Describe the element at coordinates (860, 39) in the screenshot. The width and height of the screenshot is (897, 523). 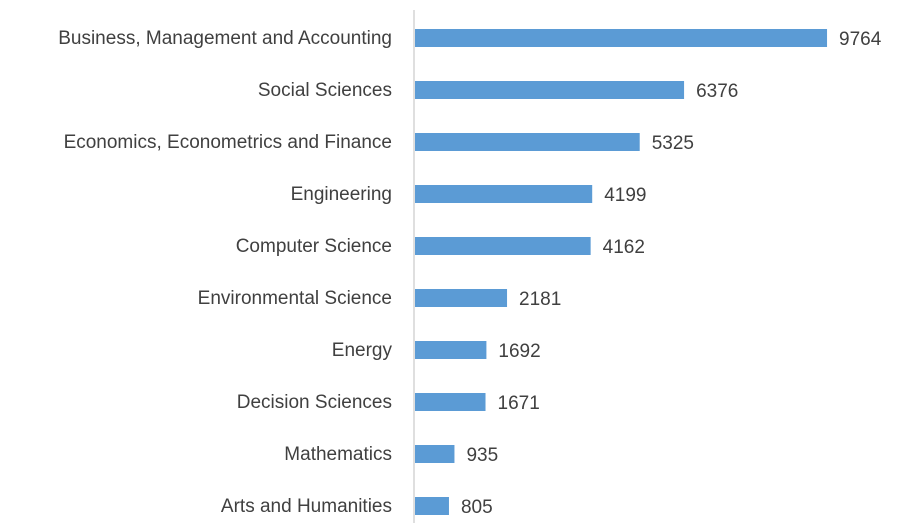
I see `value-label: 9764` at that location.